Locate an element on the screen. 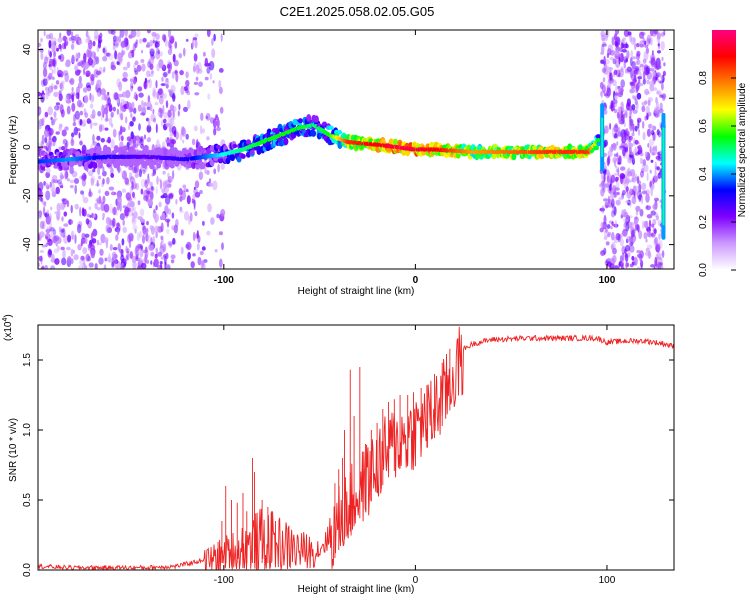 The height and width of the screenshot is (600, 750). spectrogram-ylabel: Frequency (Hz) is located at coordinates (13, 150).